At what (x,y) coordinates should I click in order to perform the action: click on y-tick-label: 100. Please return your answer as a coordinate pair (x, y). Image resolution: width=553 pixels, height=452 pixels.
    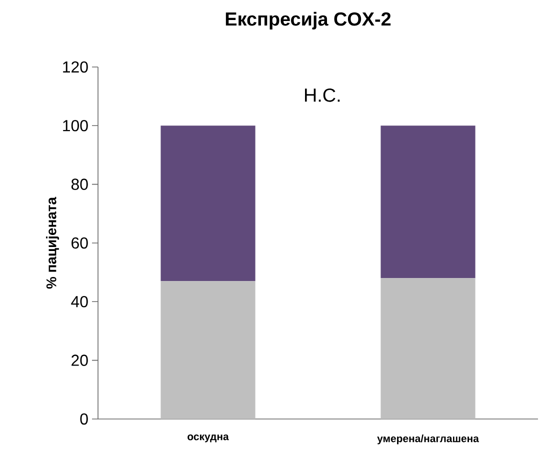
    Looking at the image, I should click on (75, 126).